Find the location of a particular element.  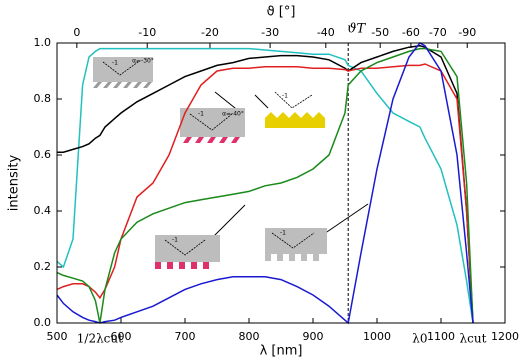

x2-axis-label: ϑ [°] is located at coordinates (281, 12).